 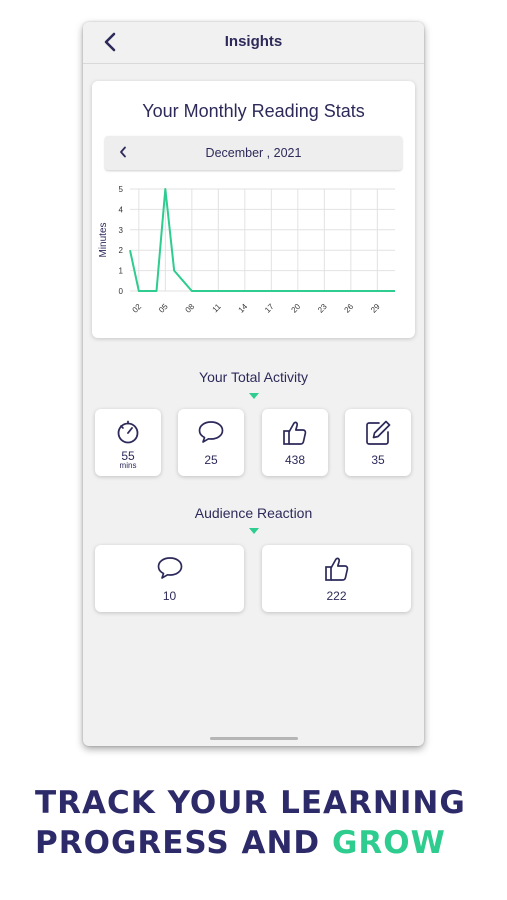 What do you see at coordinates (253, 513) in the screenshot?
I see `audience-reaction-title: Audience Reaction` at bounding box center [253, 513].